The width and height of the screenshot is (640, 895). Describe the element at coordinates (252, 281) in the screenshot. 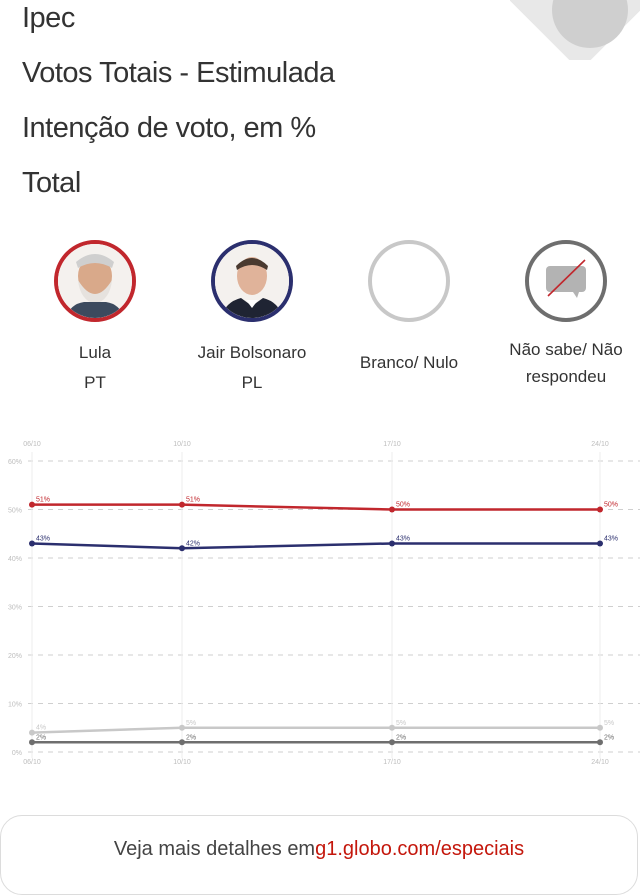

I see `bolsonaro-photo-icon` at that location.